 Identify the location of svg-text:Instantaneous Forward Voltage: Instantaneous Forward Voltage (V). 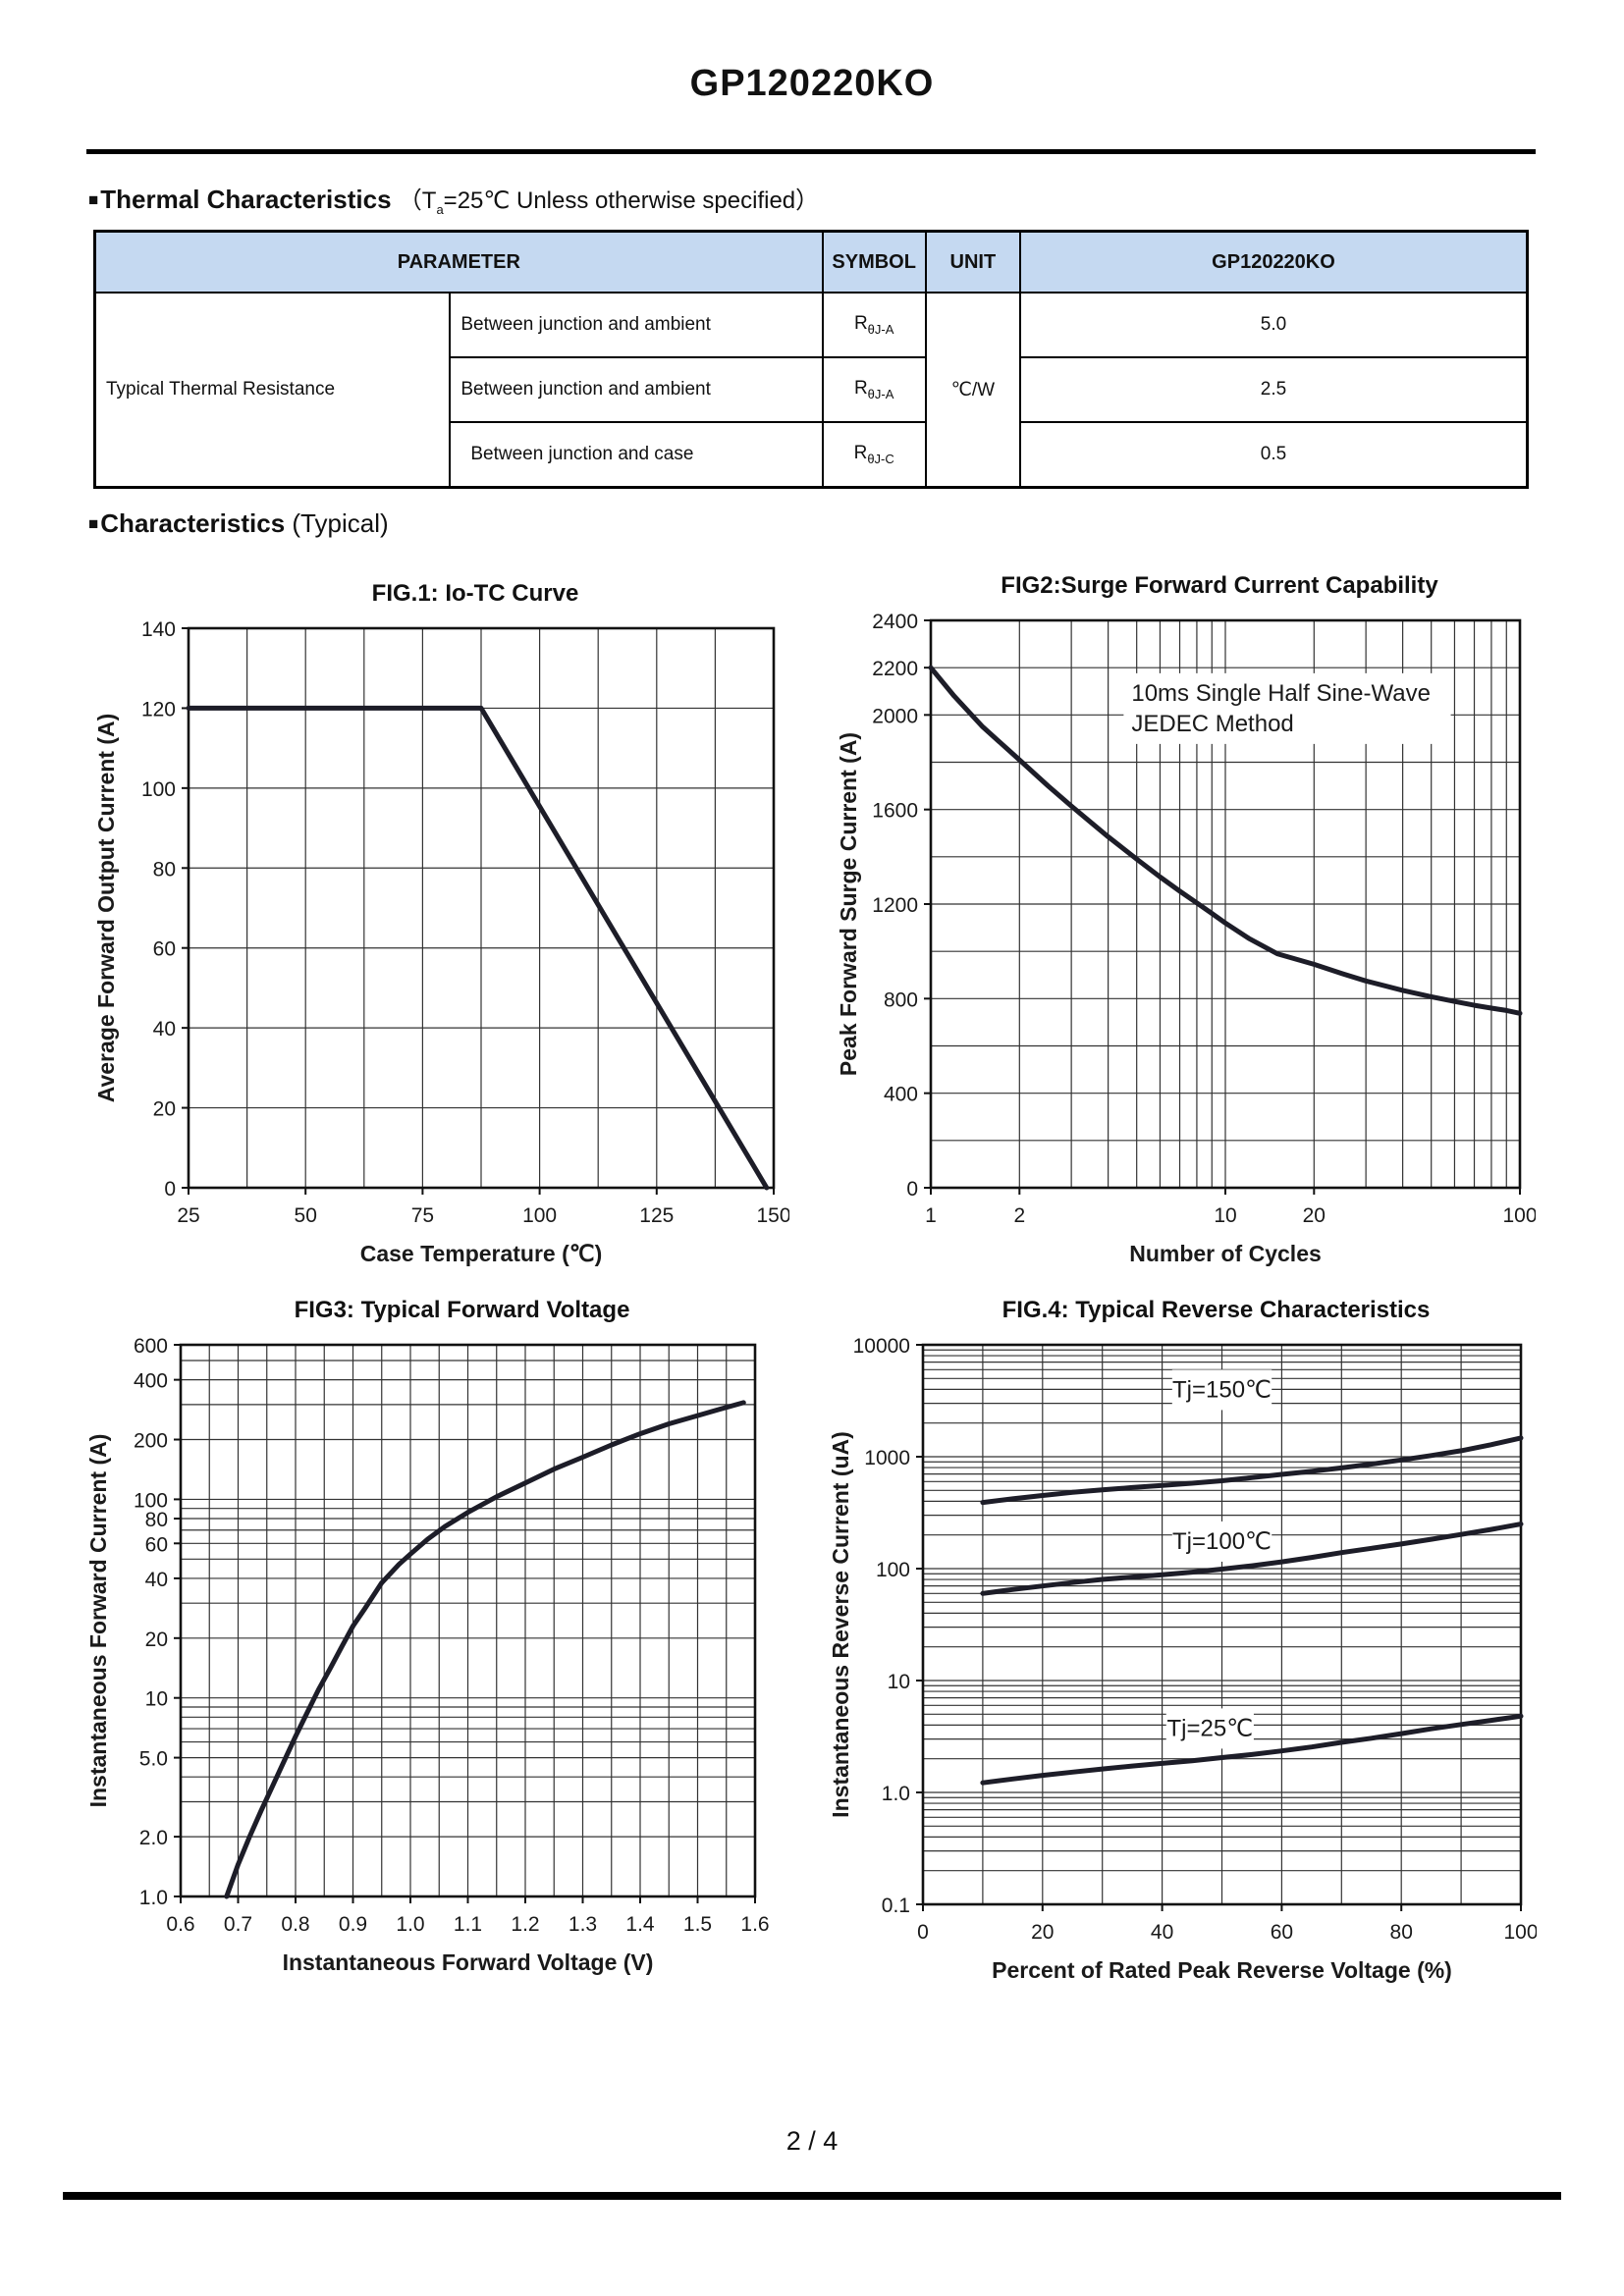
(468, 1962).